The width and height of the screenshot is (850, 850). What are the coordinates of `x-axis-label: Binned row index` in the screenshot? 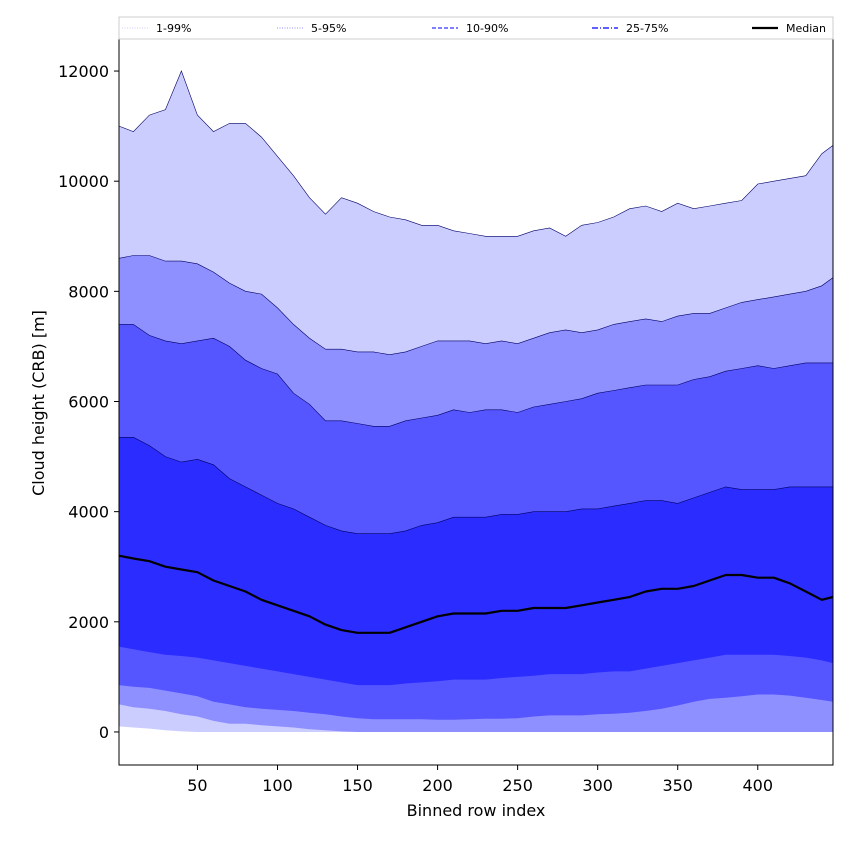 It's located at (476, 810).